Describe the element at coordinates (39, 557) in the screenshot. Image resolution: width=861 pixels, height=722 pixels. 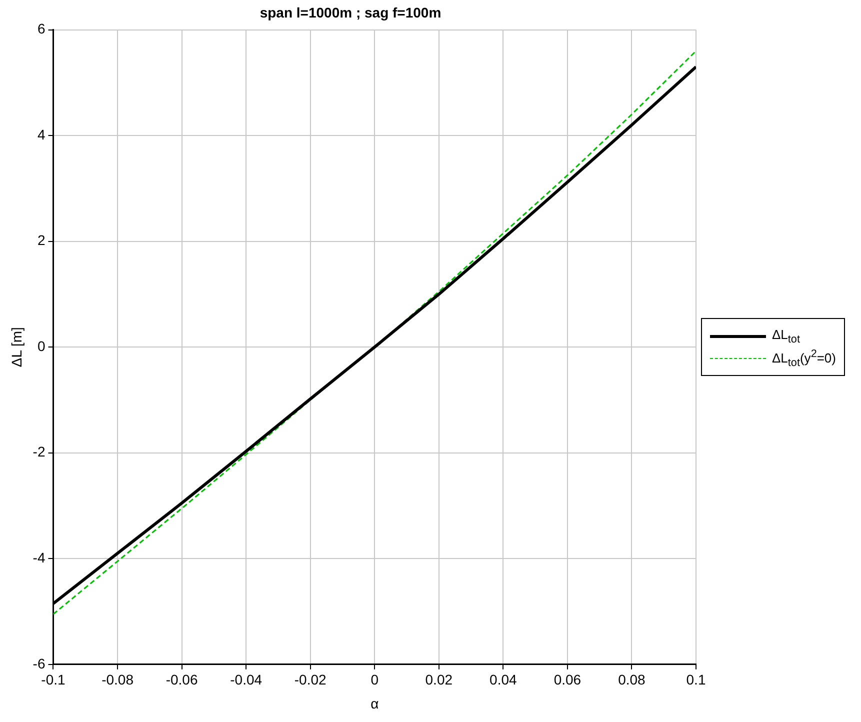
I see `y-tick-label: -4` at that location.